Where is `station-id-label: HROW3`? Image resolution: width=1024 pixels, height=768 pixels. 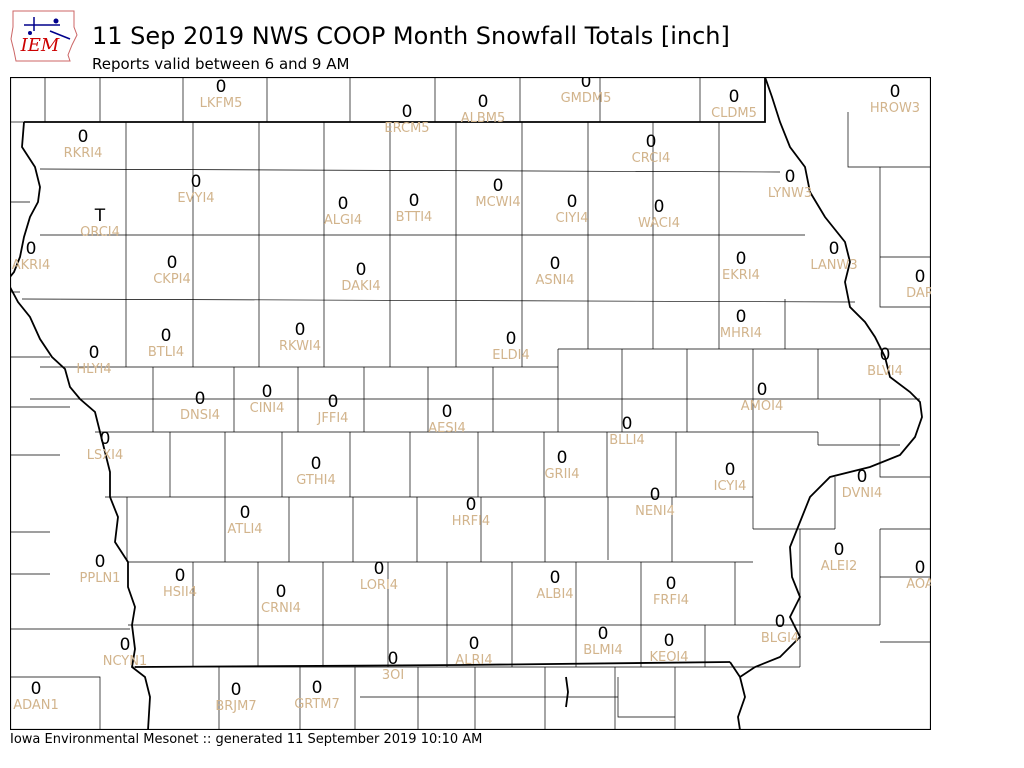
station-id-label: HROW3 is located at coordinates (895, 108).